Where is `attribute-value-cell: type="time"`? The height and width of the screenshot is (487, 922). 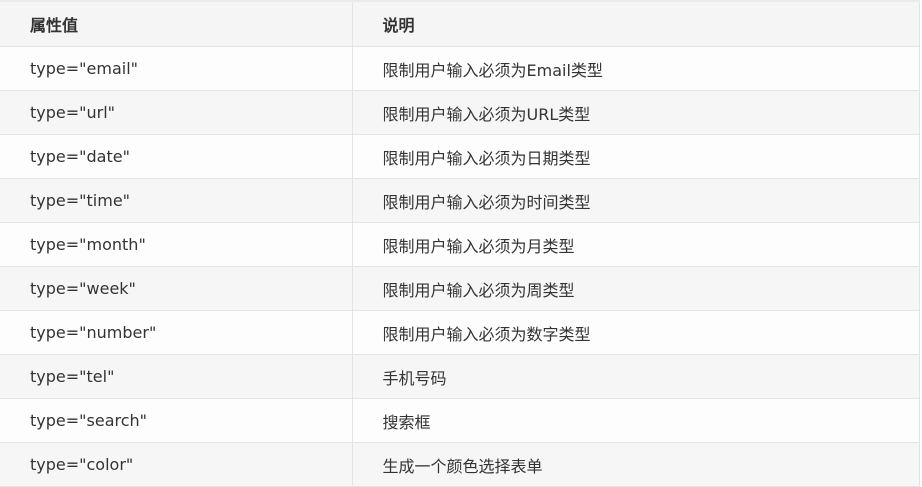
attribute-value-cell: type="time" is located at coordinates (176, 200).